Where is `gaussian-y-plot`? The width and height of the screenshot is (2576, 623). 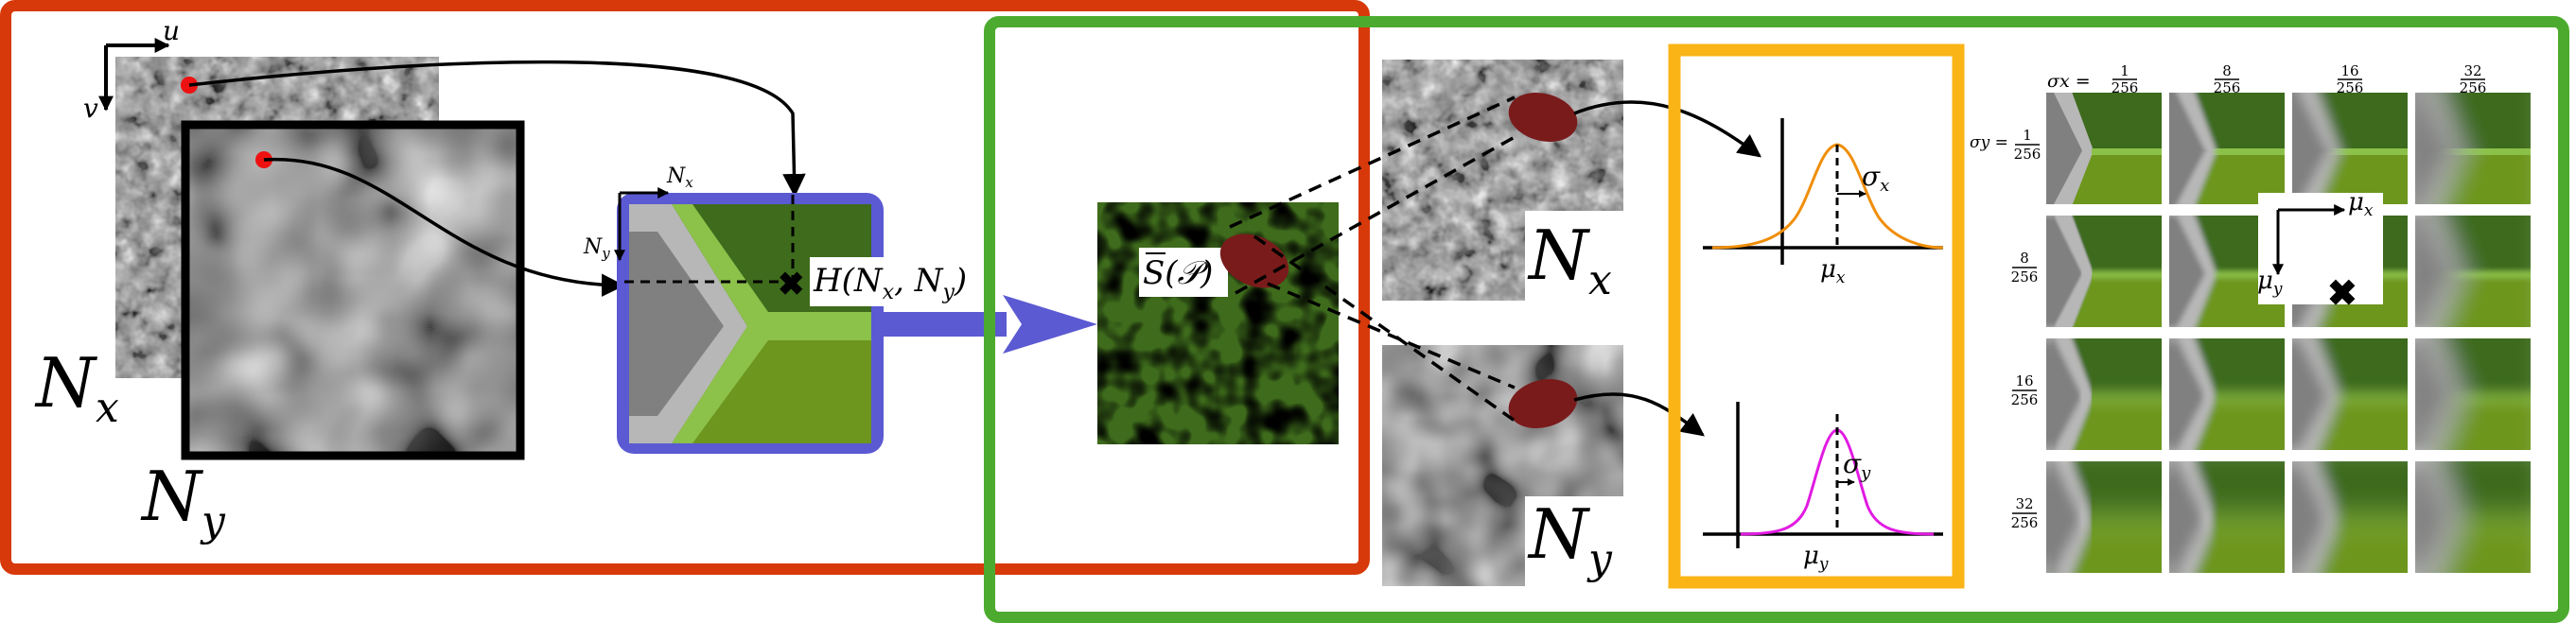
gaussian-y-plot is located at coordinates (1823, 475).